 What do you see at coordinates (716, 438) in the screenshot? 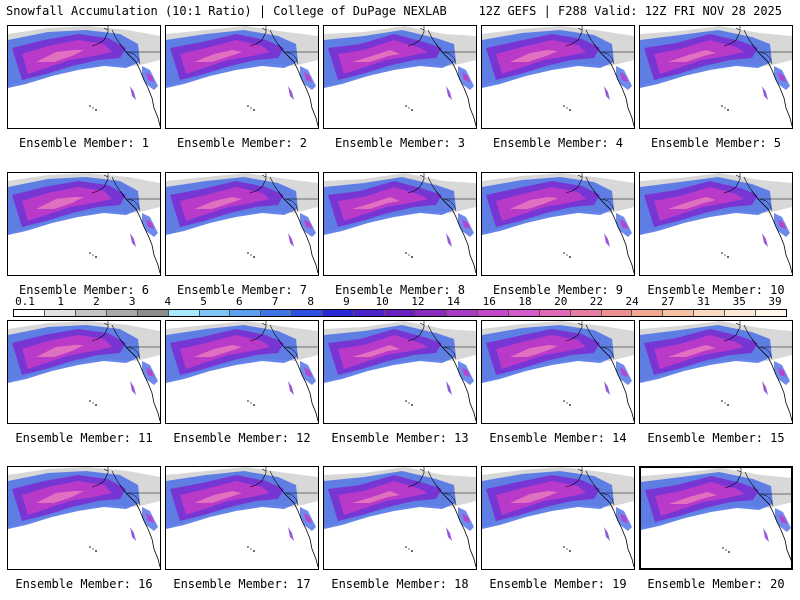
I see `member-caption: Ensemble Member: 15` at bounding box center [716, 438].